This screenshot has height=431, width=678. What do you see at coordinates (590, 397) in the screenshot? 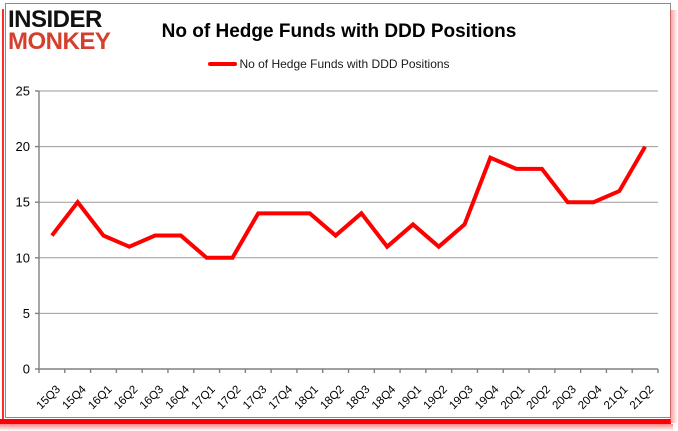
I see `x-axis-label: 20Q4` at bounding box center [590, 397].